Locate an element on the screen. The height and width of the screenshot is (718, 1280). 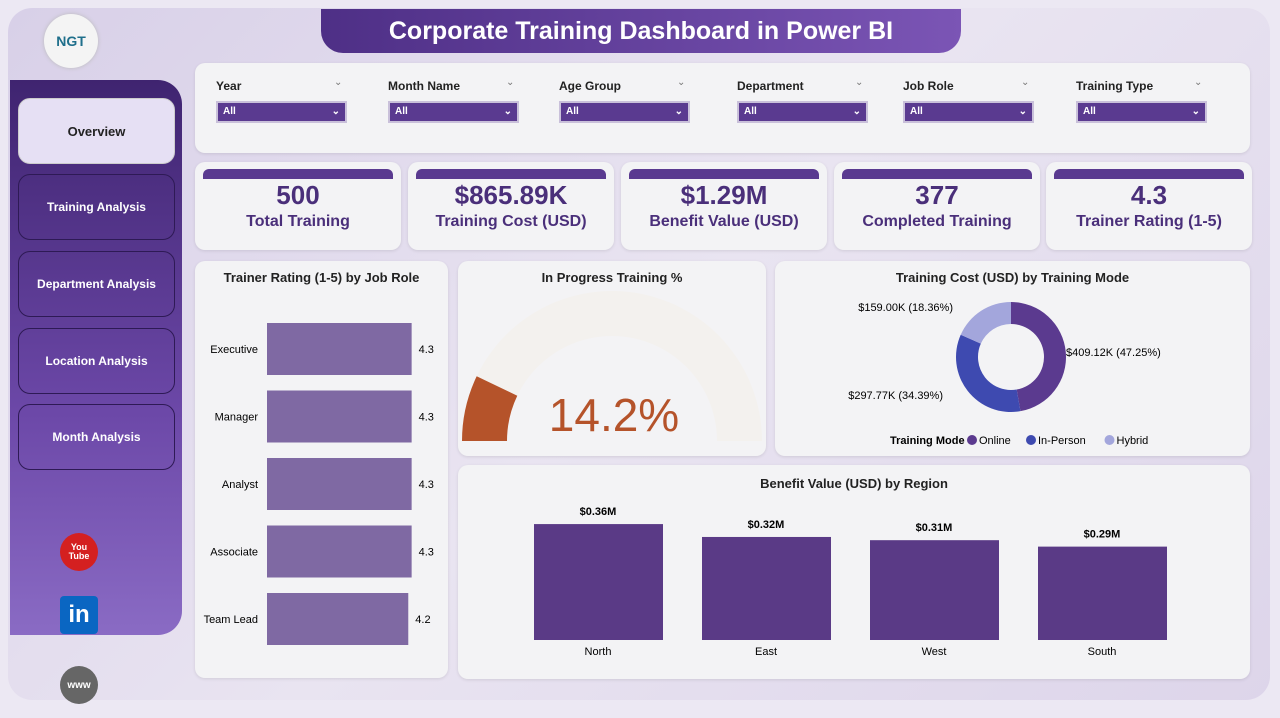
kpi-card: 4.3 Trainer Rating (1-5) is located at coordinates (1149, 206).